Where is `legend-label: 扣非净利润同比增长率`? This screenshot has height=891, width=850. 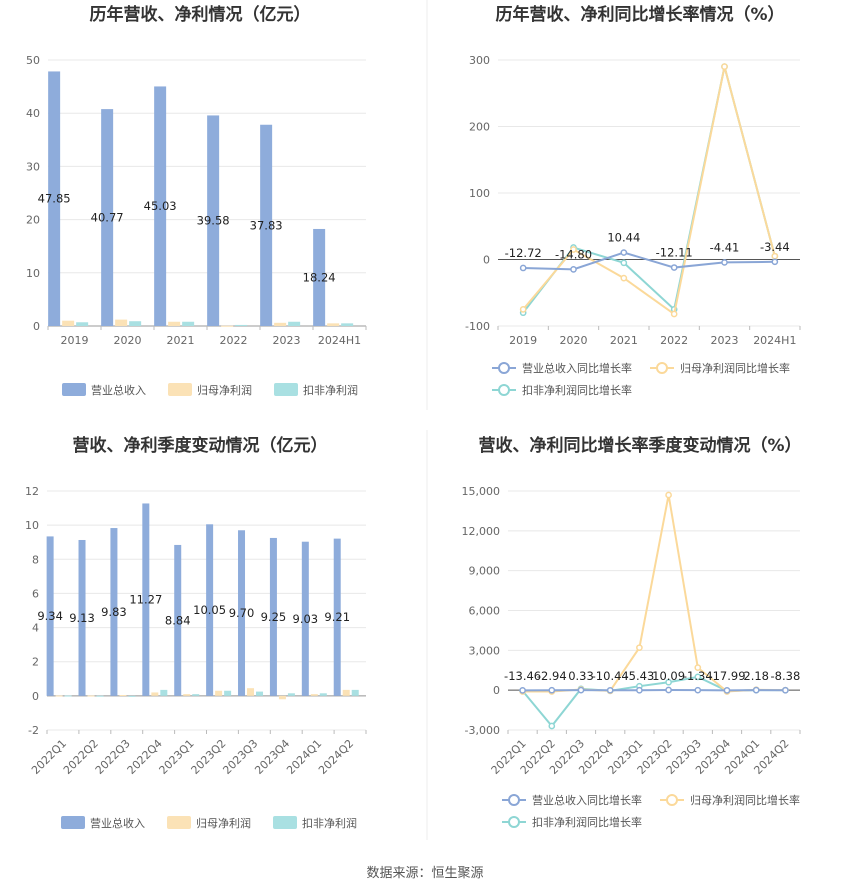
legend-label: 扣非净利润同比增长率 is located at coordinates (577, 390).